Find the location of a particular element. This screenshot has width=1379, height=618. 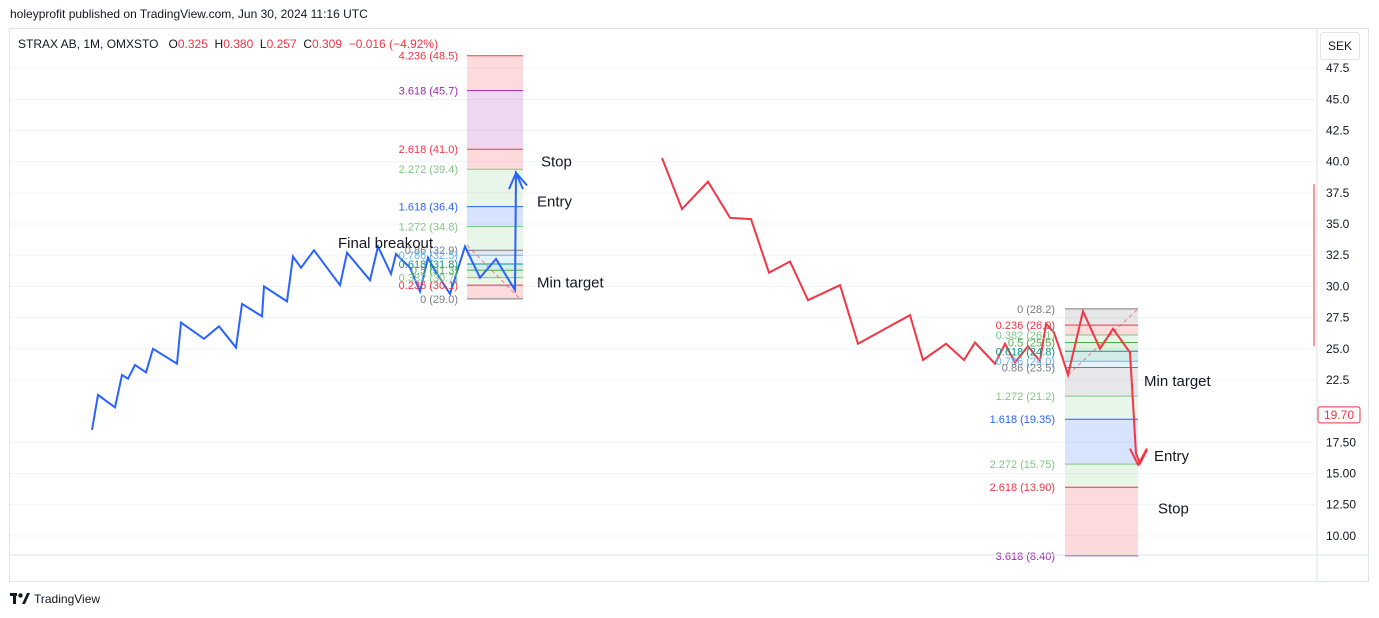

footer-brand-label: TradingView is located at coordinates (67, 599).